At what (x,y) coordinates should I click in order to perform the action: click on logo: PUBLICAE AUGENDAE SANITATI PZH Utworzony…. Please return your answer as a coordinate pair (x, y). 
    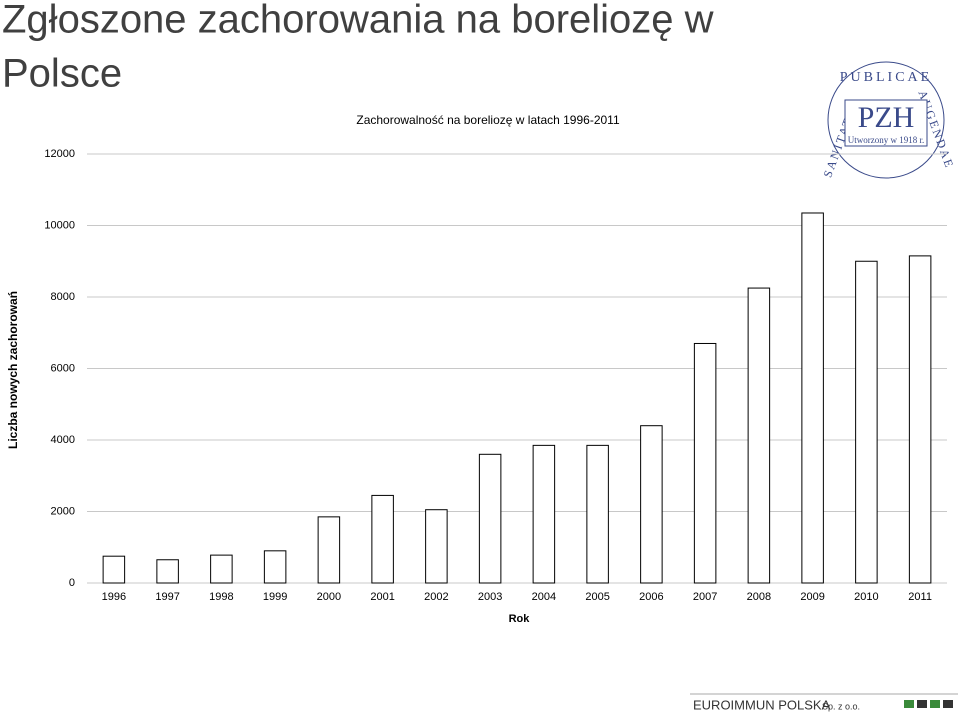
    Looking at the image, I should click on (888, 120).